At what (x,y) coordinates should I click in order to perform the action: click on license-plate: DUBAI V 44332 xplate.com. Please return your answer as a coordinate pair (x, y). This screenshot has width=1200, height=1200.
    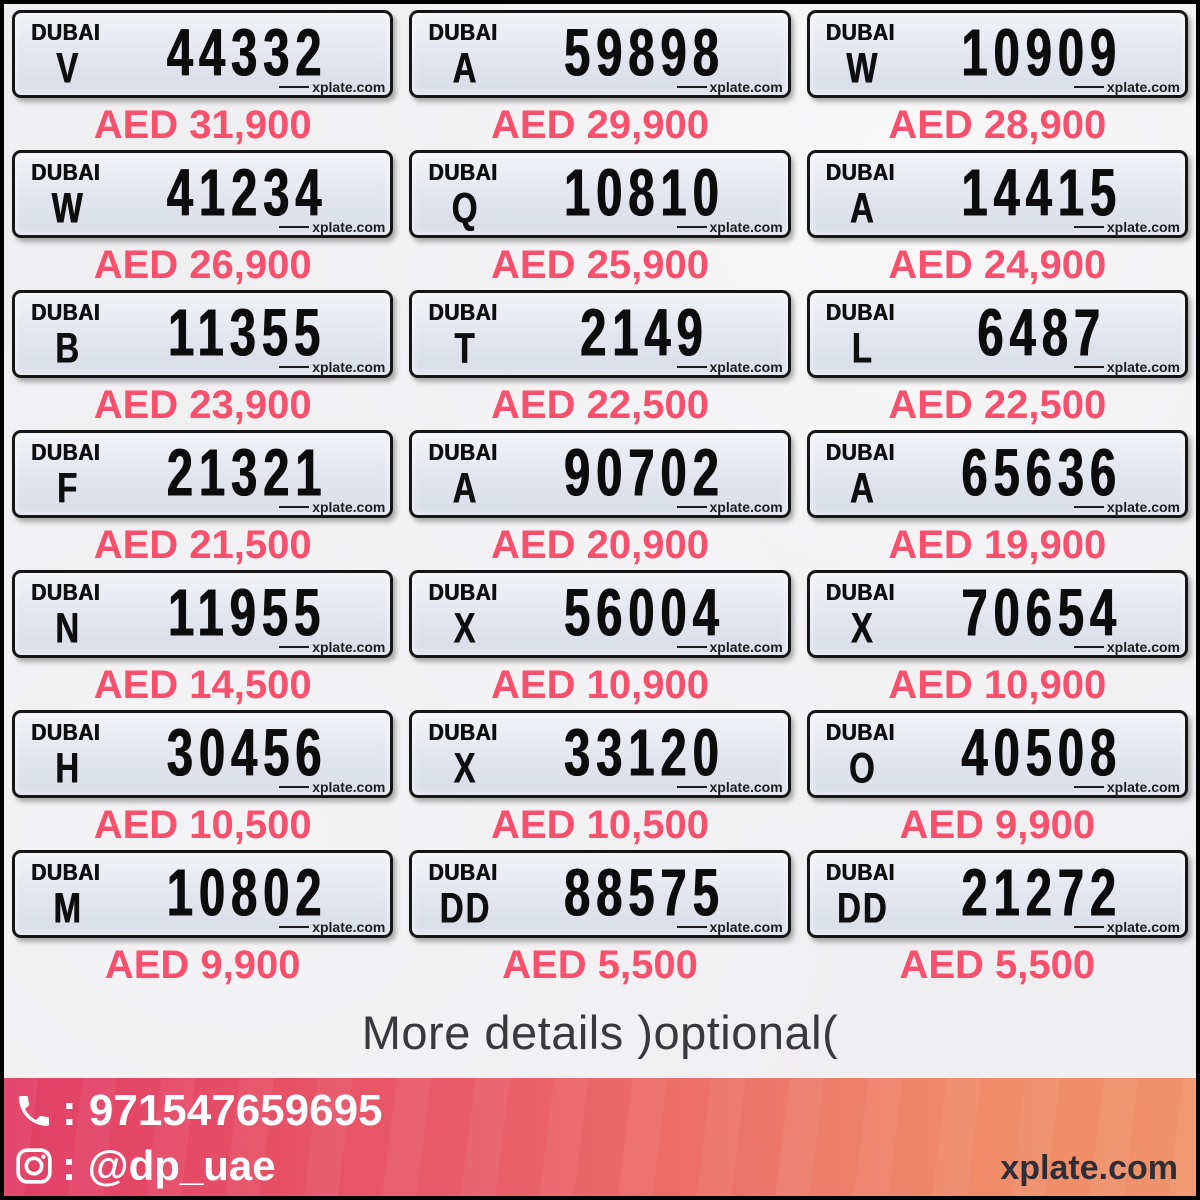
    Looking at the image, I should click on (203, 54).